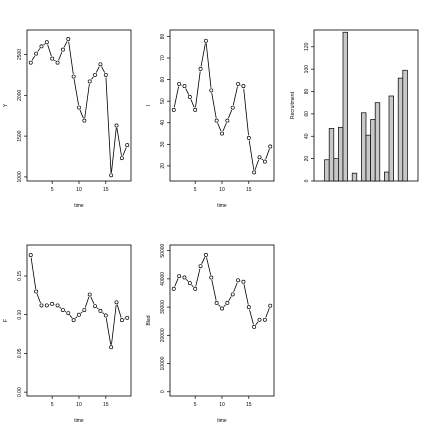  What do you see at coordinates (67, 119) in the screenshot?
I see `panel-y-line-chart: 5 10 15 1000 1500 2000 2500 time Y` at bounding box center [67, 119].